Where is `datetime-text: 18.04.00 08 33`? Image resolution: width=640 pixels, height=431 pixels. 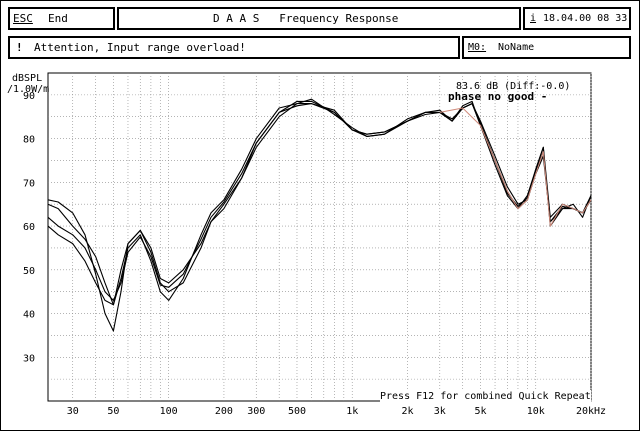
datetime-text: 18.04.00 08 33 is located at coordinates (585, 18).